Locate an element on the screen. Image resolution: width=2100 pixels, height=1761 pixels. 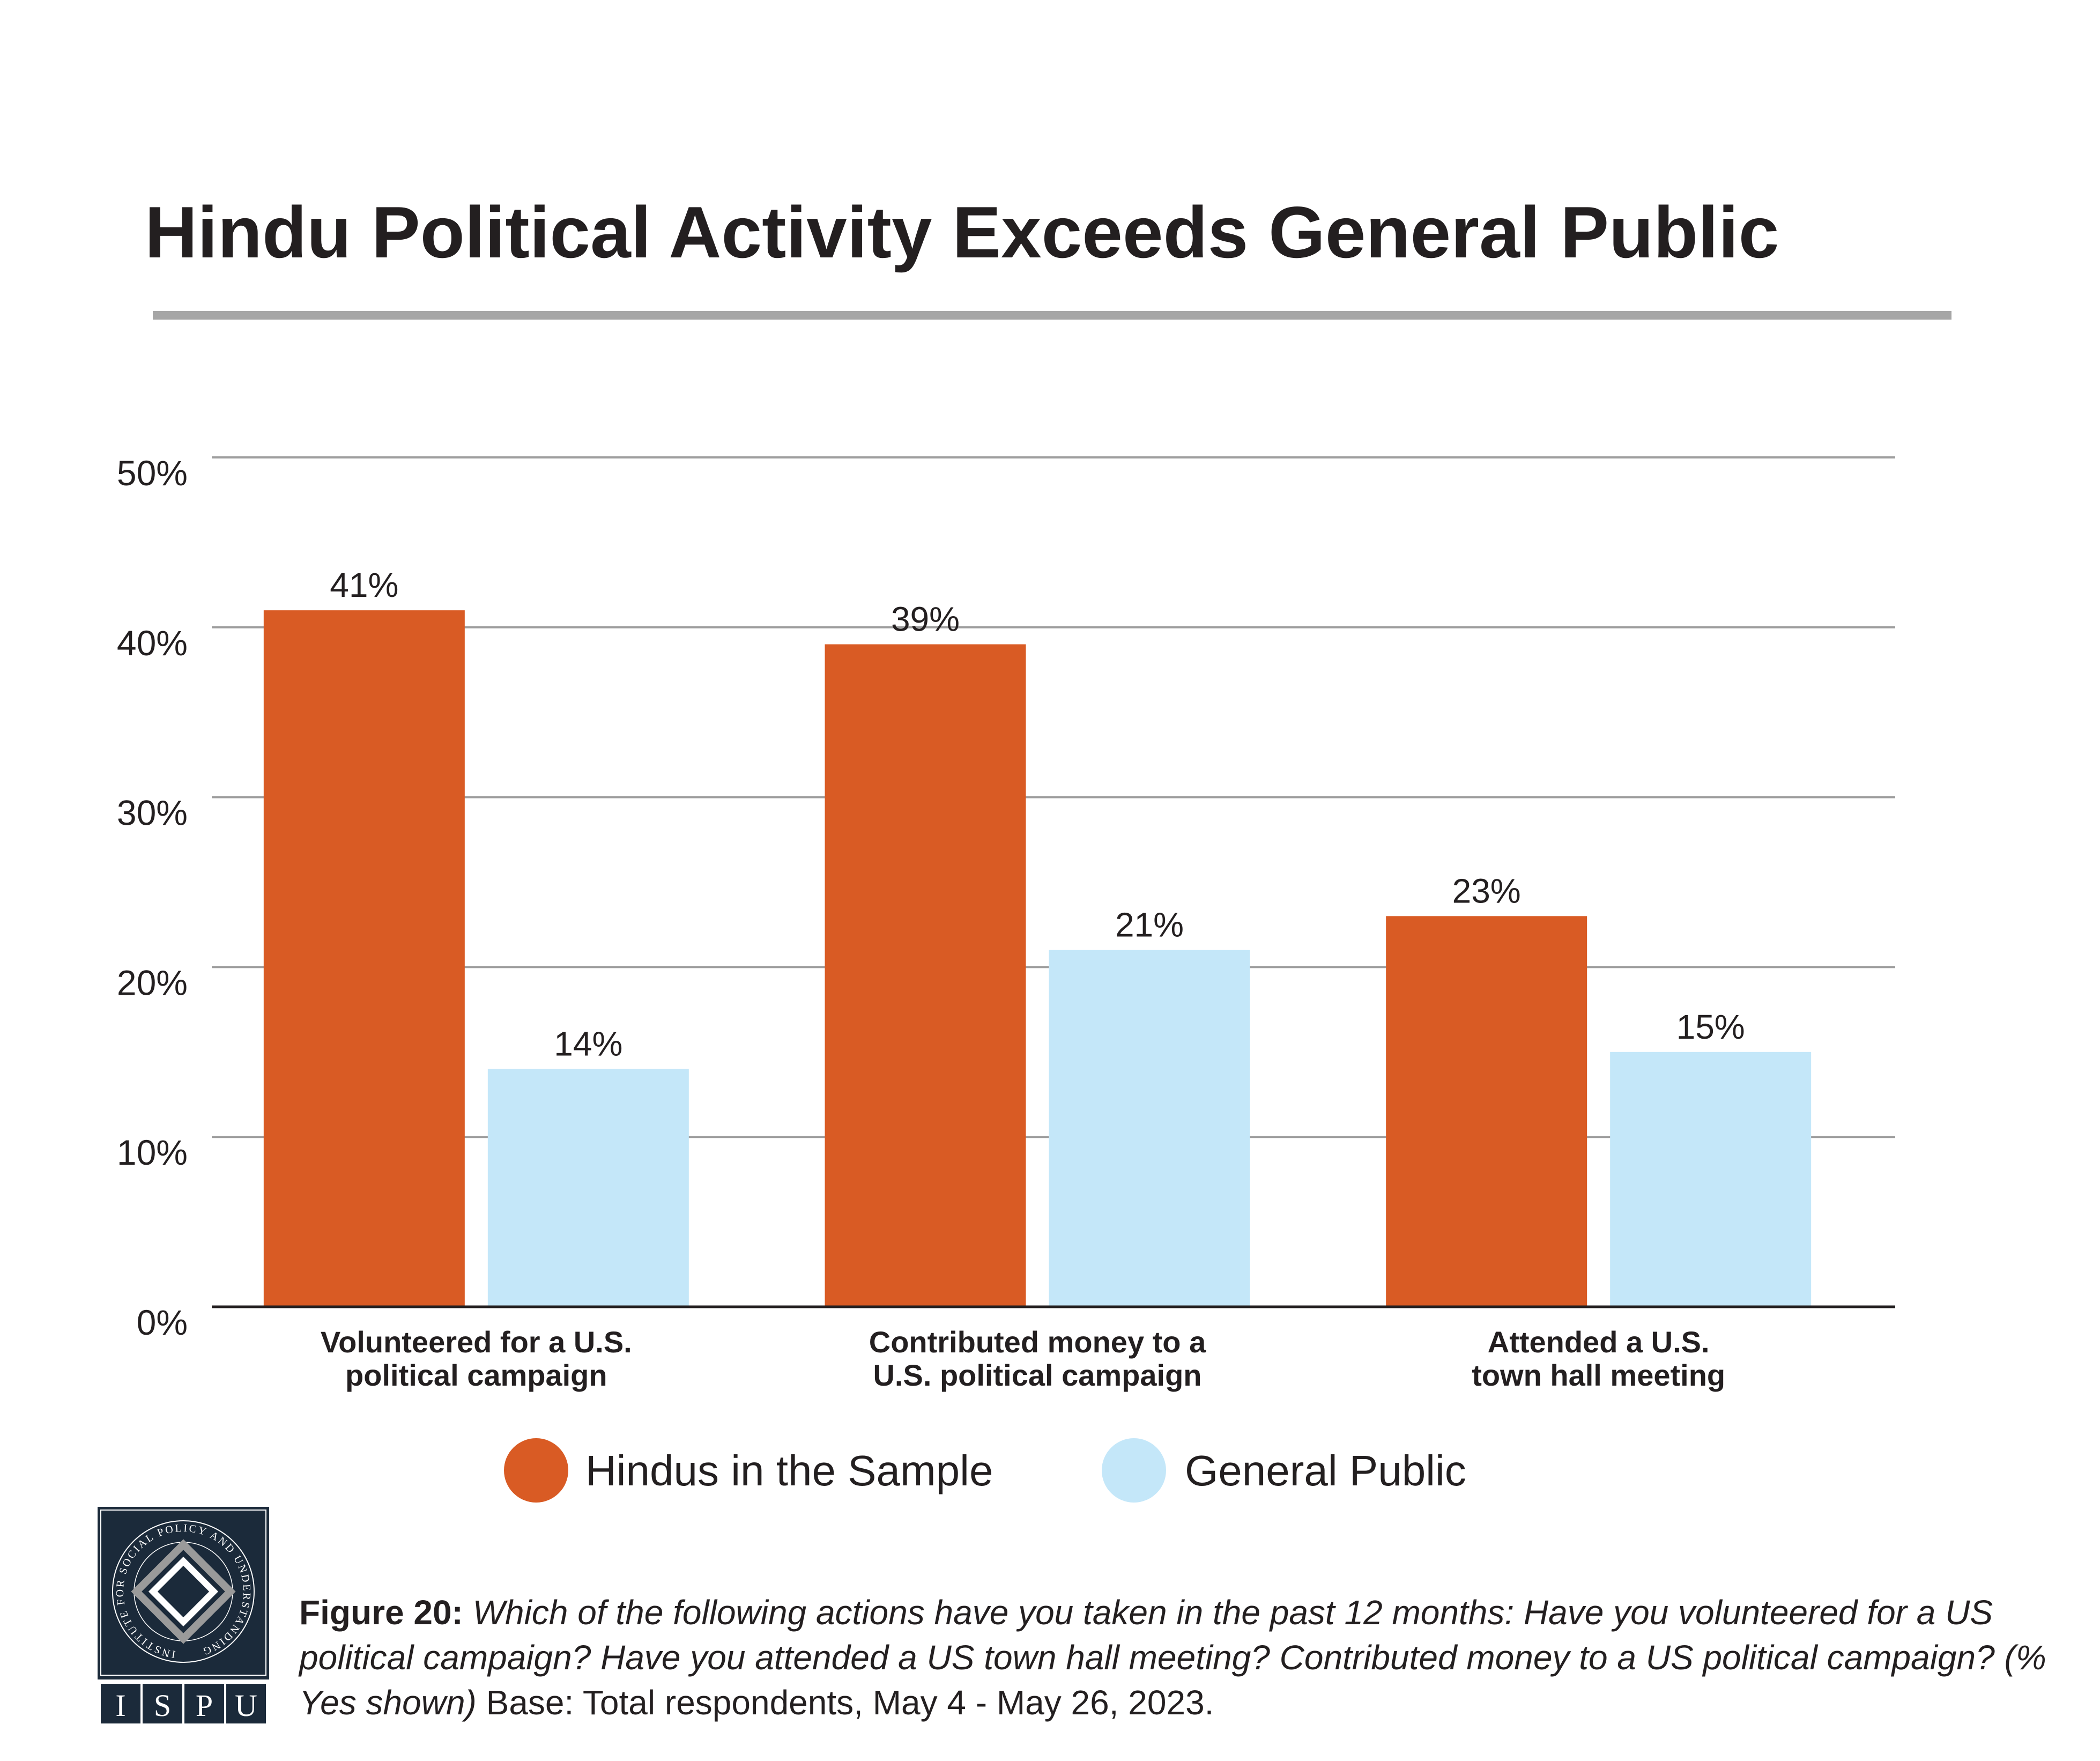
legend-label: General Public is located at coordinates (1325, 1470).